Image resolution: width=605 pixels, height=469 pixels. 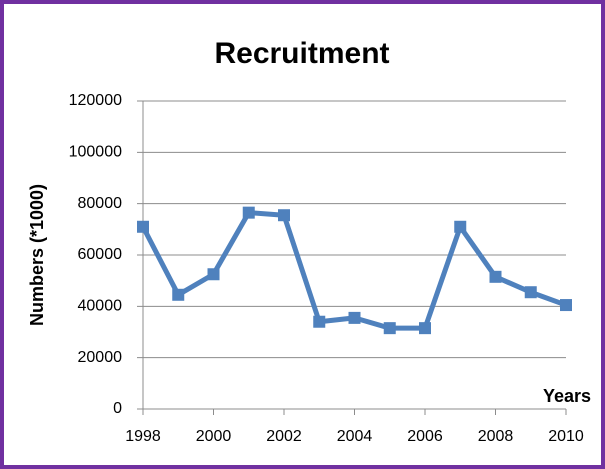 I want to click on y-tick-label: 20000, so click(x=100, y=357).